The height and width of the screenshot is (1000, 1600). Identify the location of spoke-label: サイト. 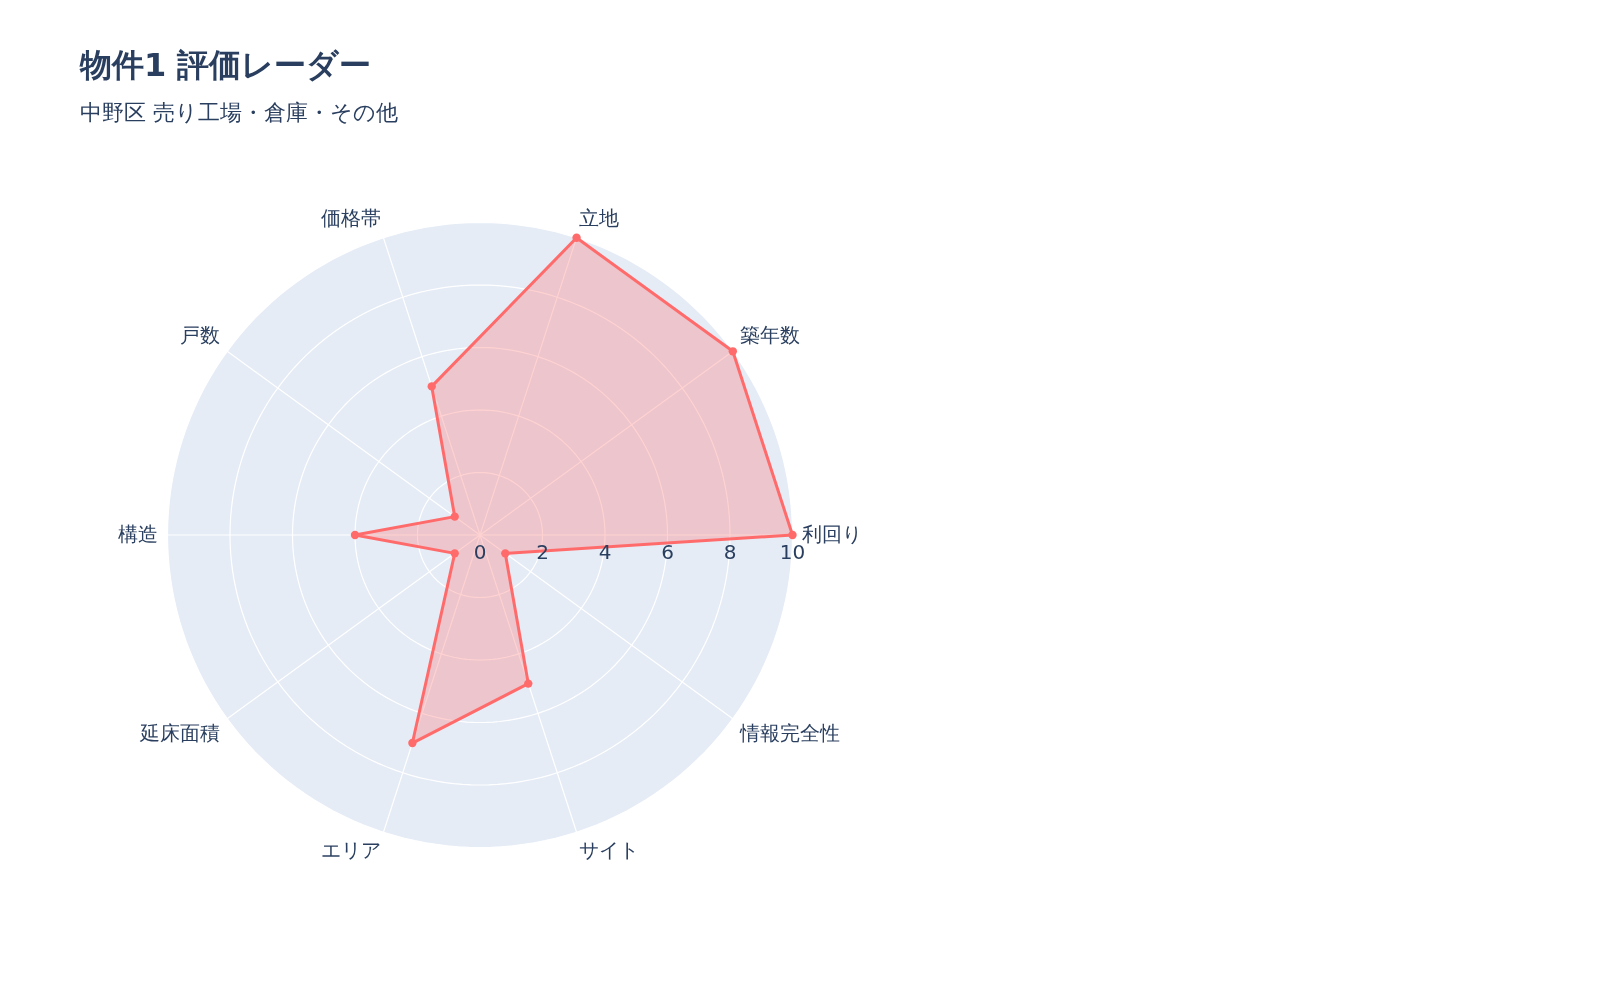
(609, 850).